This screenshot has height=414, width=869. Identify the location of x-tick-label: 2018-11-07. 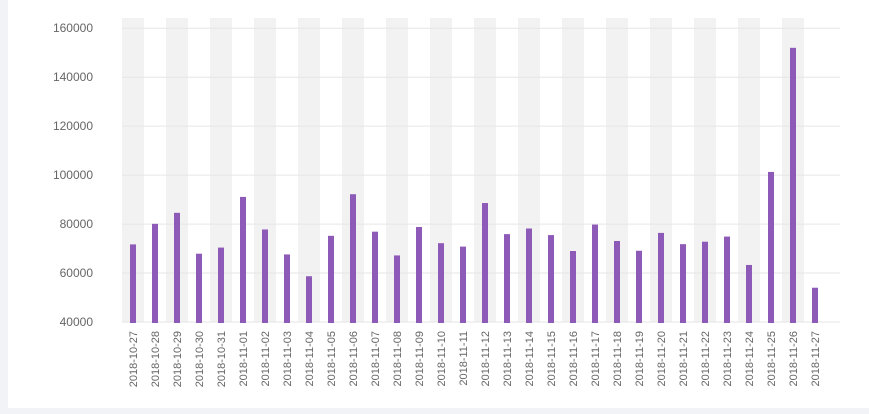
(376, 358).